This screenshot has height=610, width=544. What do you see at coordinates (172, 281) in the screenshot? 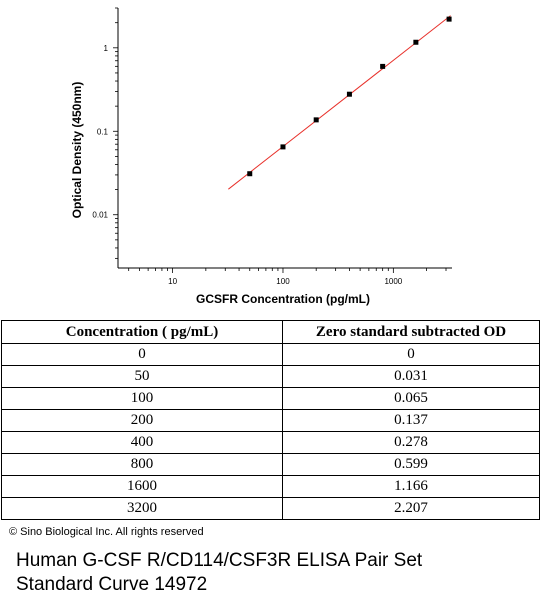
I see `x-tick-label: 10` at bounding box center [172, 281].